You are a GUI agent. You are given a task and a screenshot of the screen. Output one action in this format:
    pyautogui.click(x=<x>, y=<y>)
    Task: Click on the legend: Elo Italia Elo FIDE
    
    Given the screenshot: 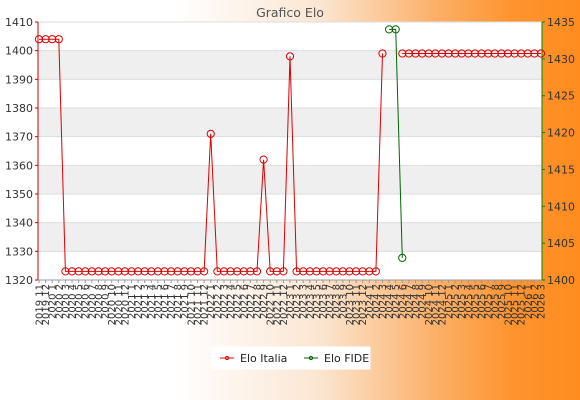 What is the action you would take?
    pyautogui.click(x=291, y=358)
    